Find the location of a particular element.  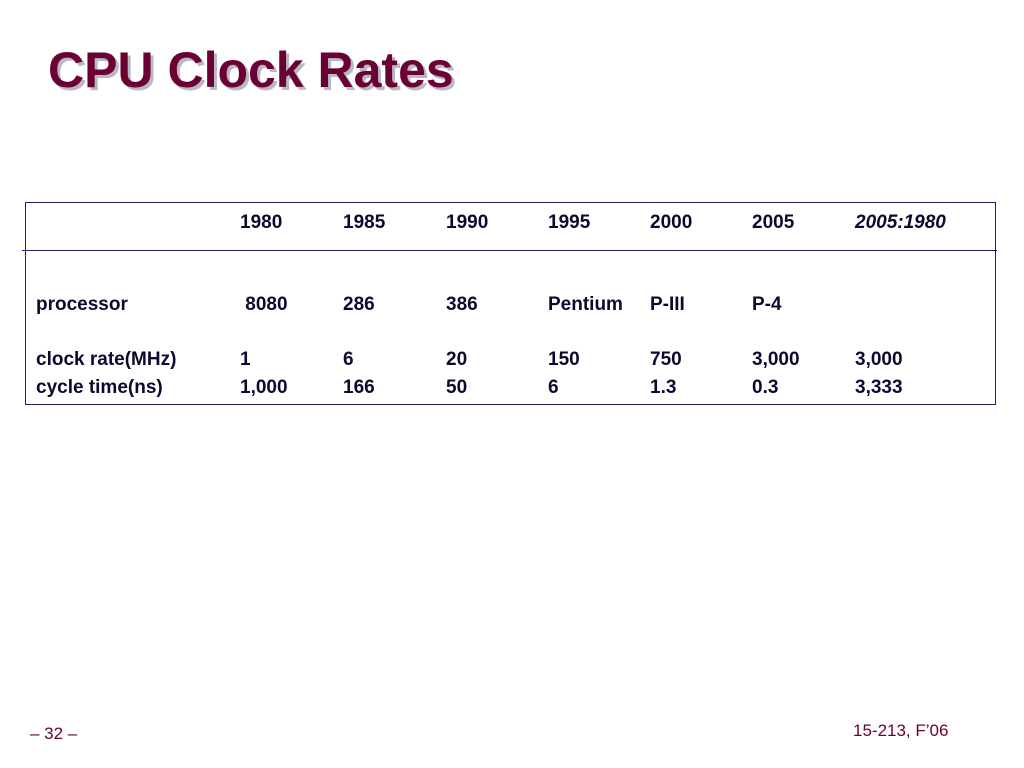

row-label-cycle-time: cycle time(ns) is located at coordinates (99, 387).